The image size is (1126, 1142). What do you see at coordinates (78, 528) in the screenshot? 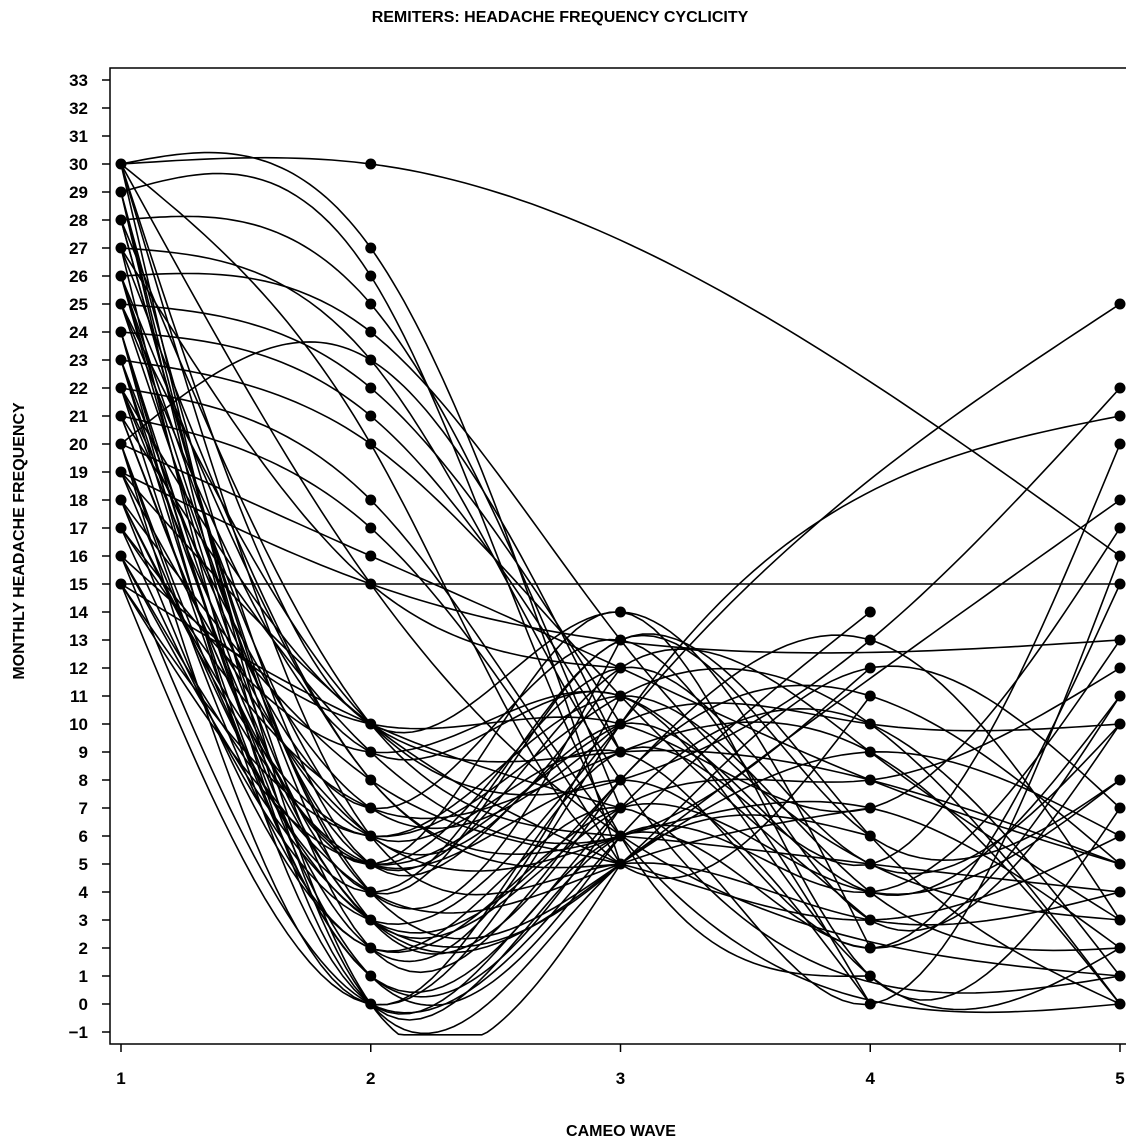
I see `y-tick-label: 17` at bounding box center [78, 528].